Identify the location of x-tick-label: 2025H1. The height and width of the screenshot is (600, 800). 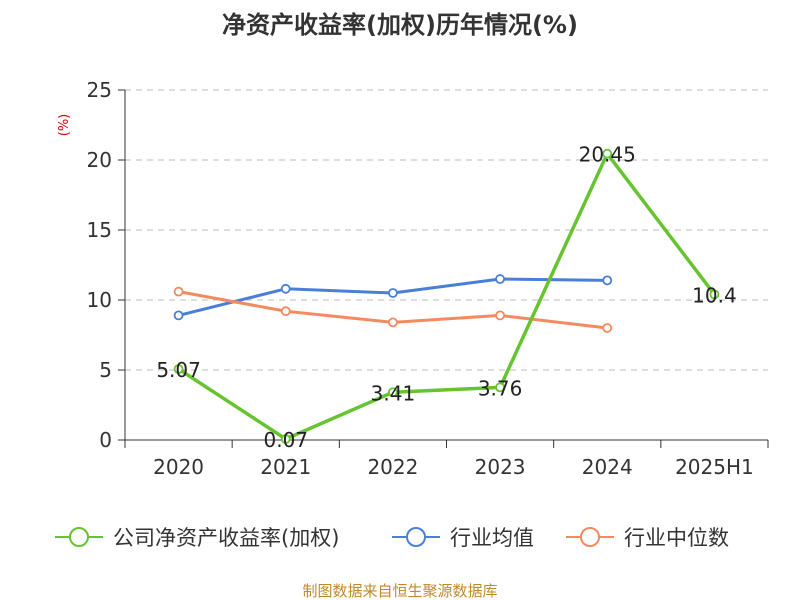
(714, 467).